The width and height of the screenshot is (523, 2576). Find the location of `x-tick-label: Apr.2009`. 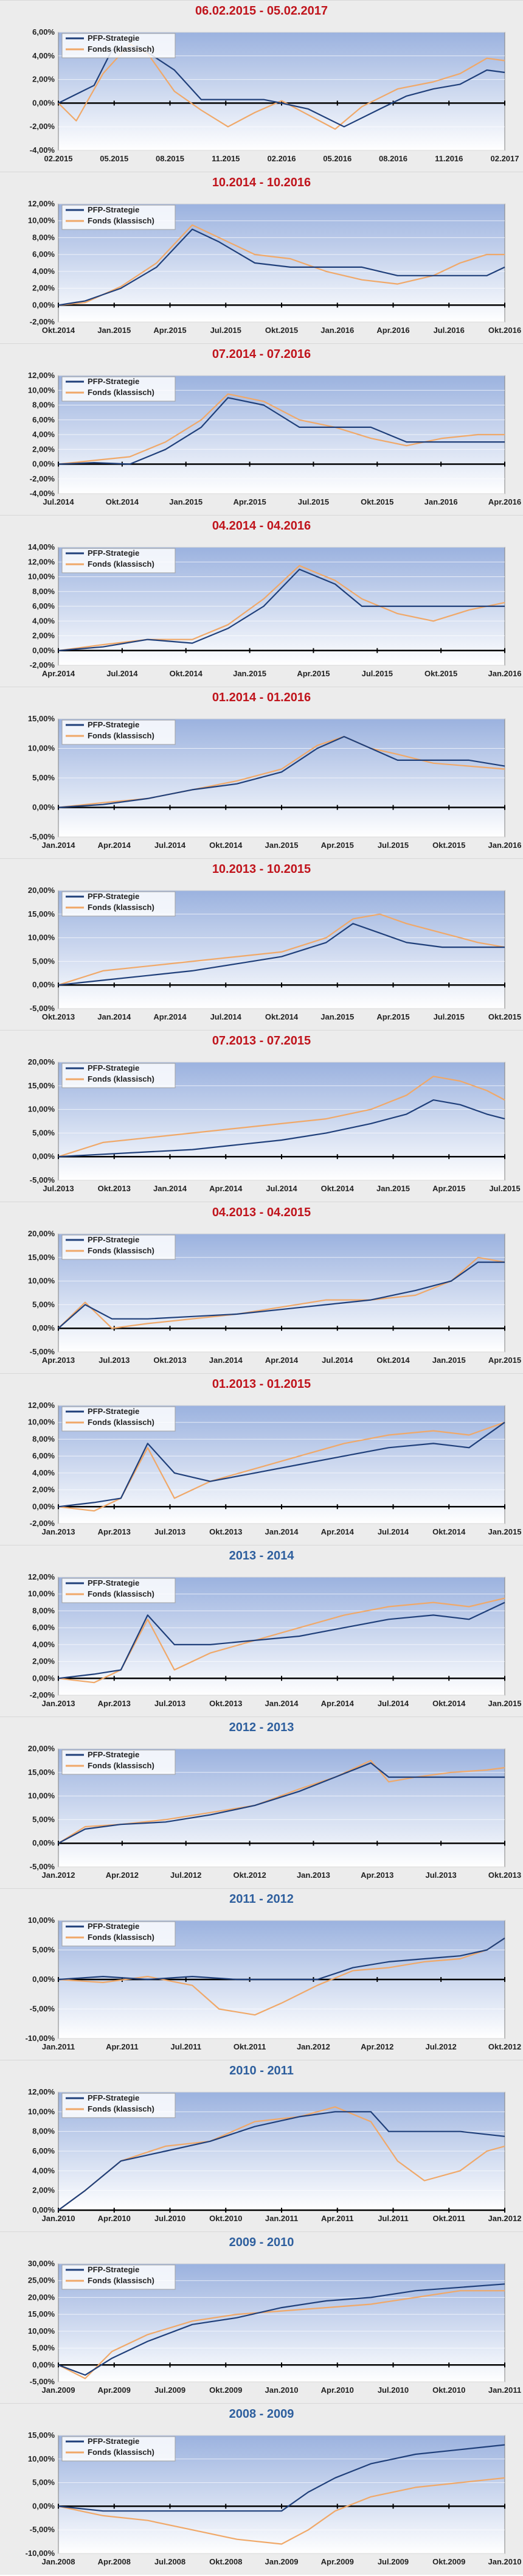

x-tick-label: Apr.2009 is located at coordinates (114, 2390).